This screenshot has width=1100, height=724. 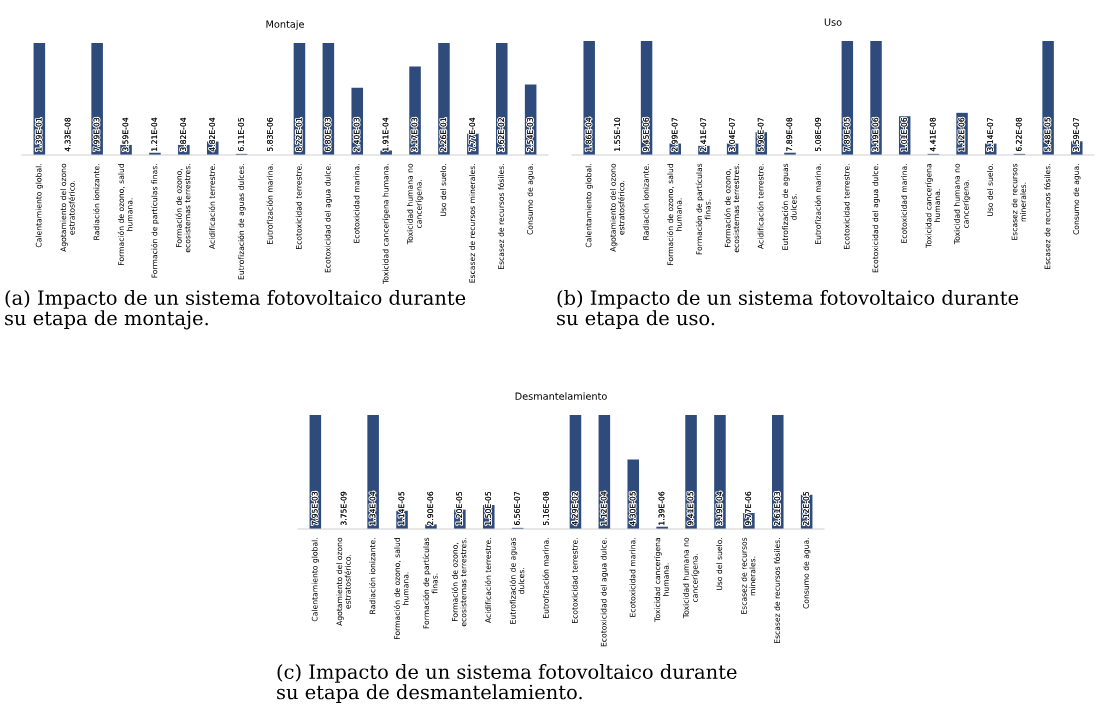 What do you see at coordinates (507, 684) in the screenshot?
I see `text: (c) Impacto de un sistema fotovoltaico durante su etapa de desmantelamiento.` at bounding box center [507, 684].